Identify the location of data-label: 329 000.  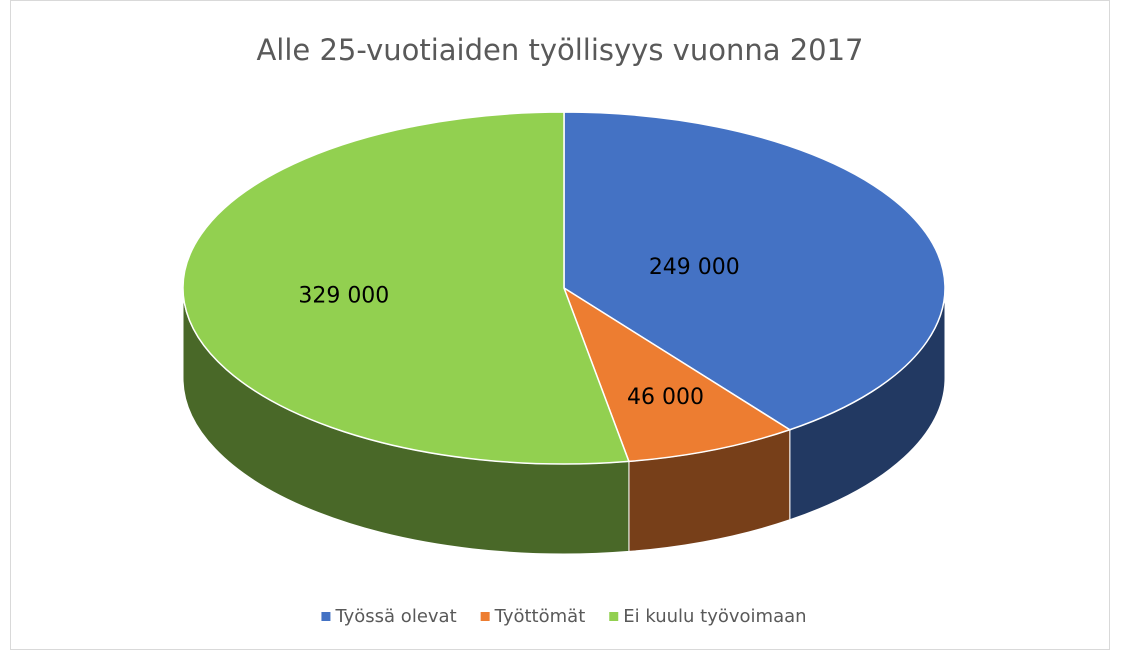
(343, 296).